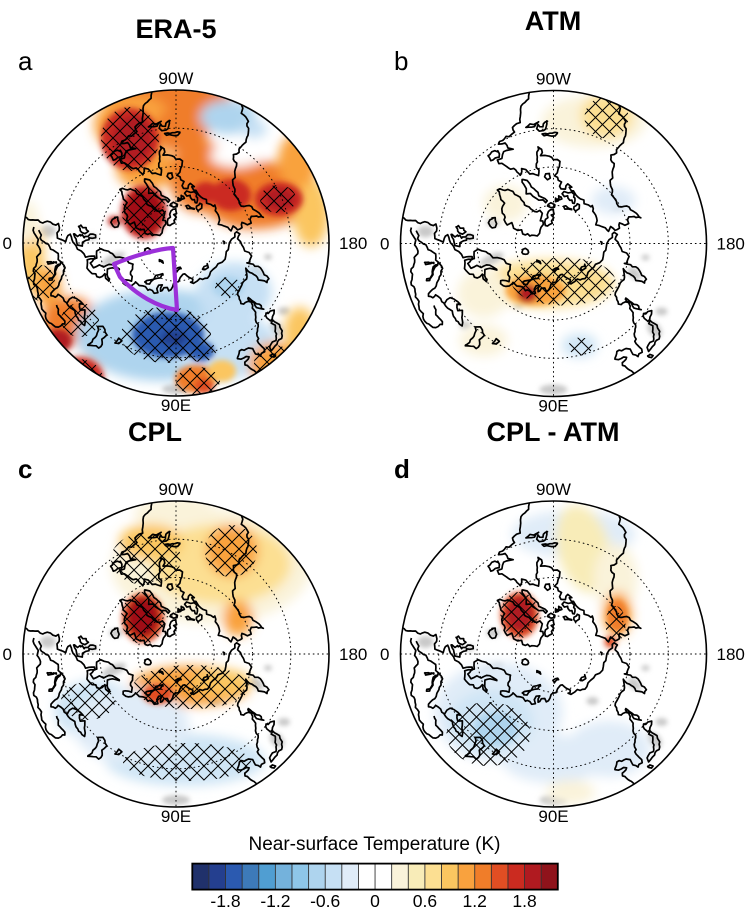 The image size is (756, 922). What do you see at coordinates (275, 901) in the screenshot?
I see `svg-text: -1.2` at bounding box center [275, 901].